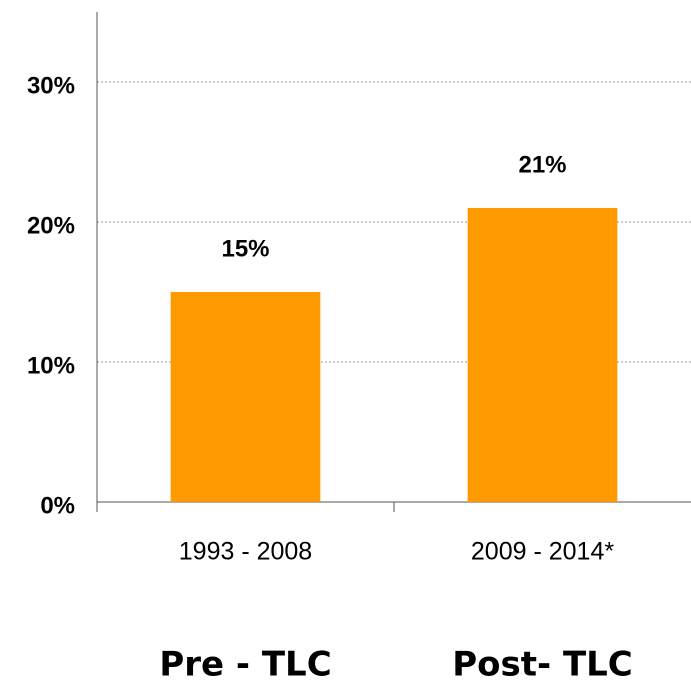 The image size is (691, 686). What do you see at coordinates (57, 505) in the screenshot?
I see `y-tick-label: 0%` at bounding box center [57, 505].